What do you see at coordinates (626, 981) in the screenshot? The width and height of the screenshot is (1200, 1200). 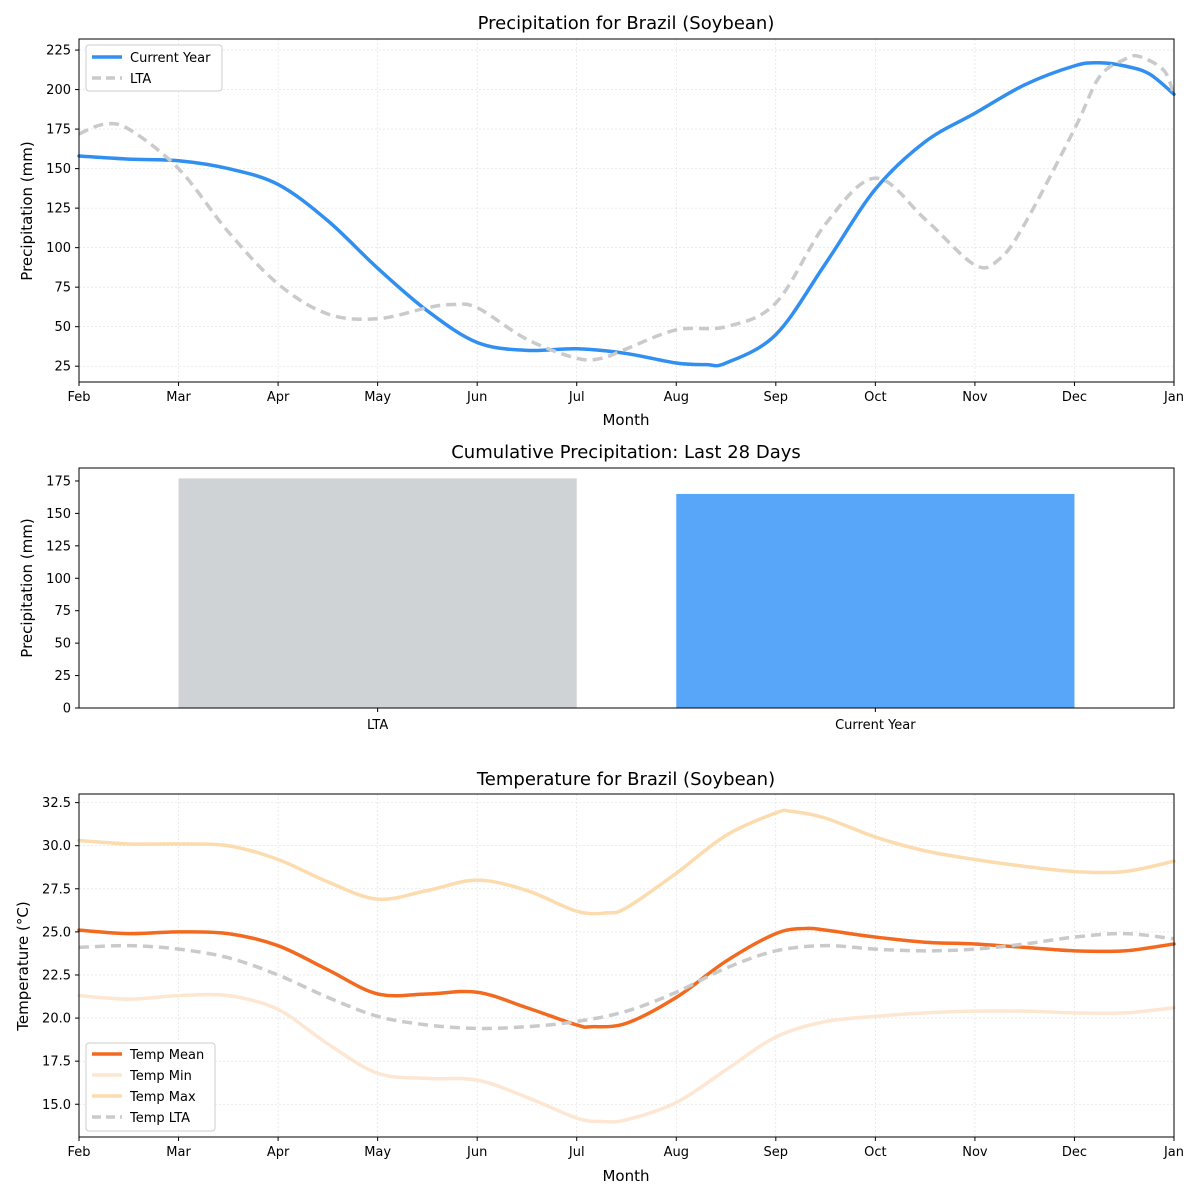 I see `series-line-temp-lta` at bounding box center [626, 981].